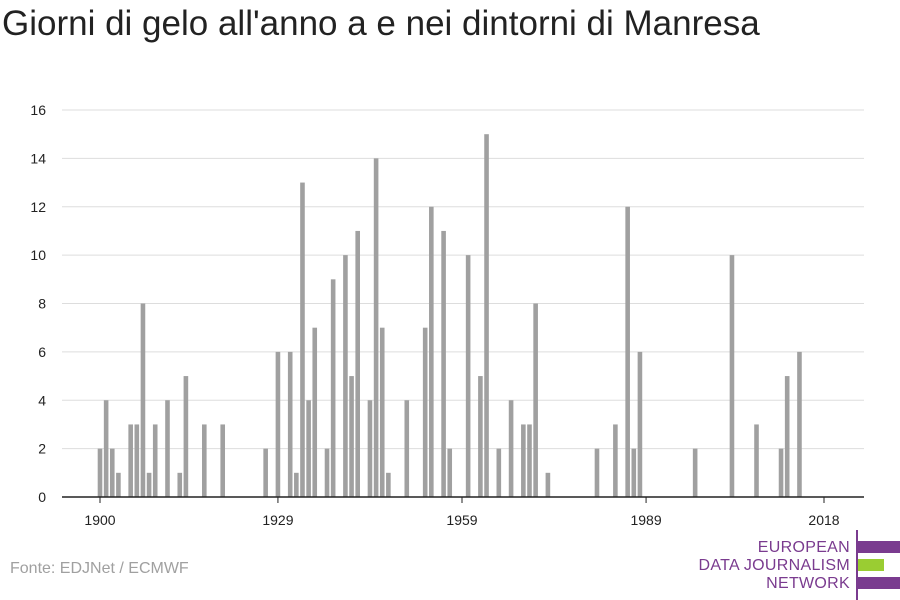 This screenshot has height=600, width=900. Describe the element at coordinates (382, 412) in the screenshot. I see `bar-1946` at that location.